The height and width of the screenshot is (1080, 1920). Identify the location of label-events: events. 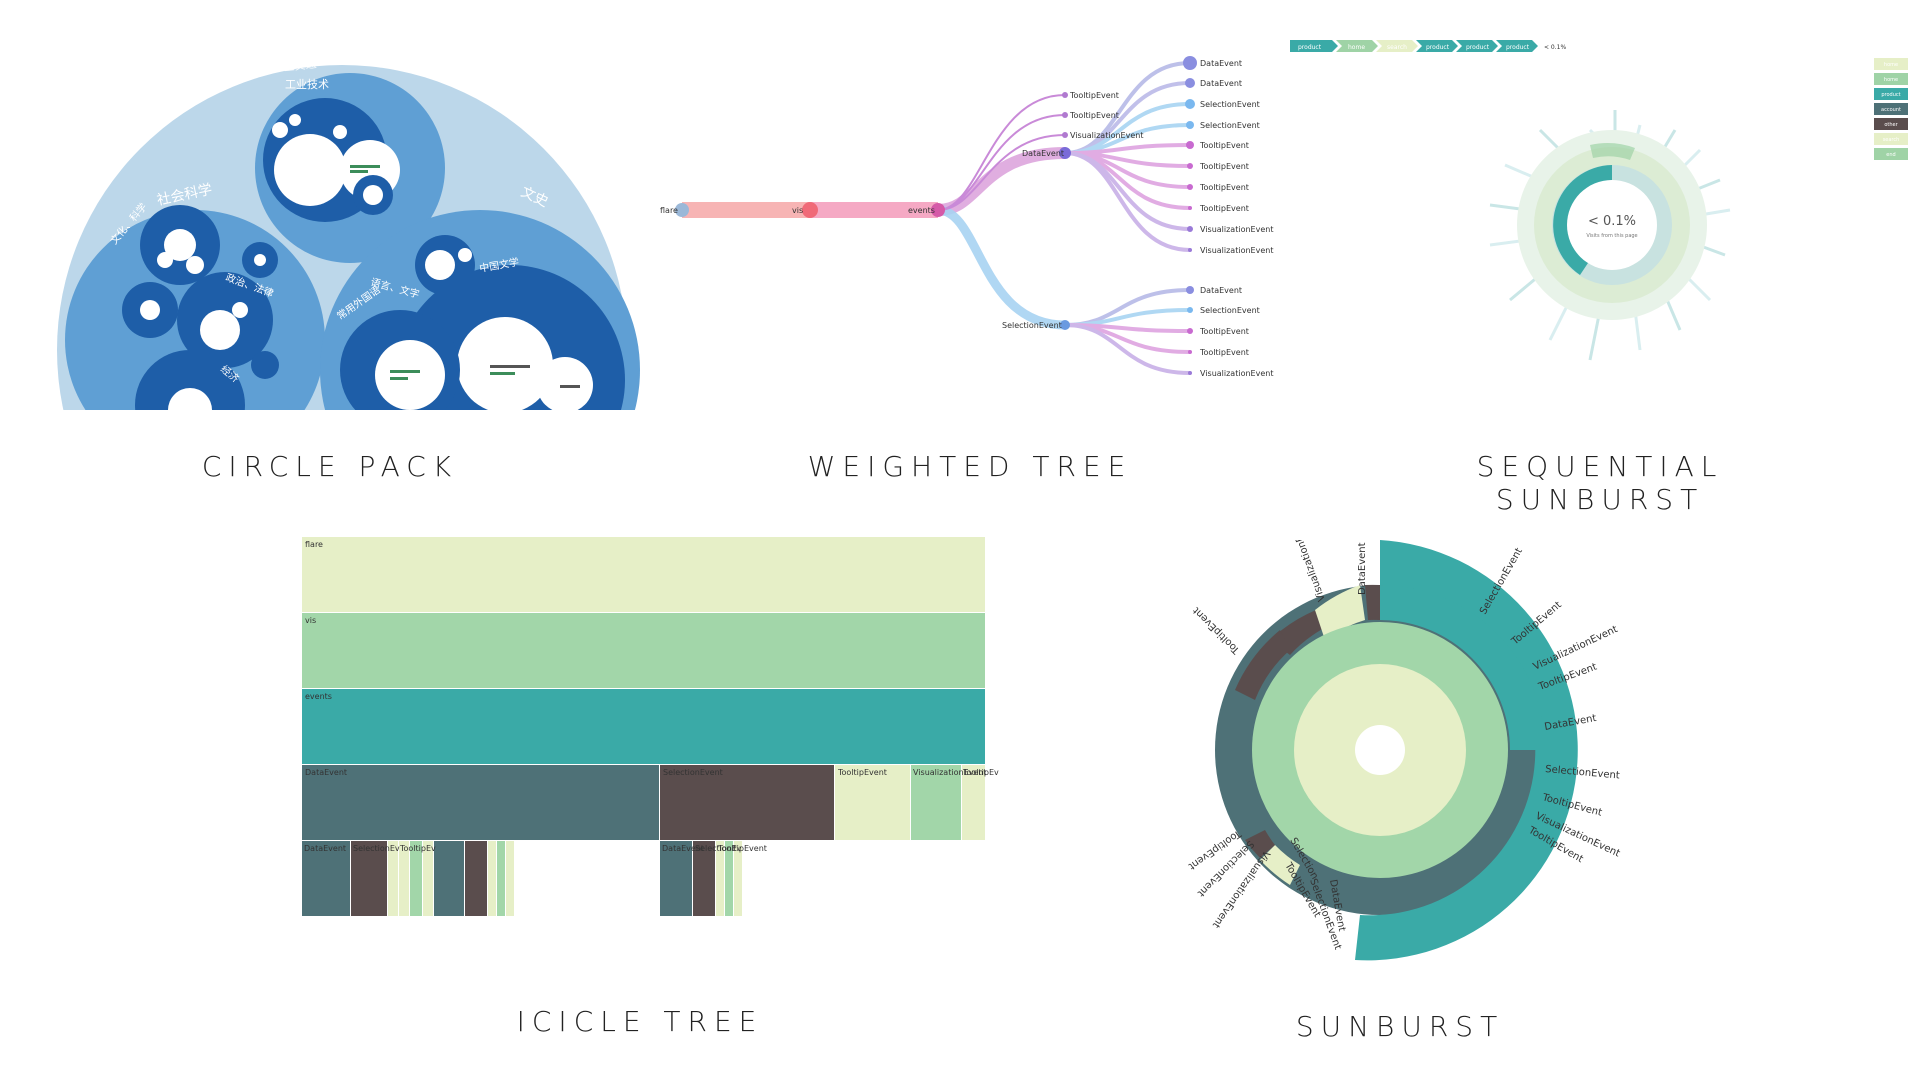
(921, 210).